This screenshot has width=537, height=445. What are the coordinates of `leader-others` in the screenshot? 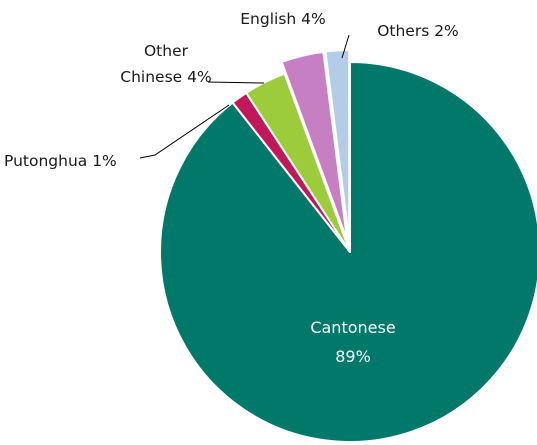 It's located at (345, 46).